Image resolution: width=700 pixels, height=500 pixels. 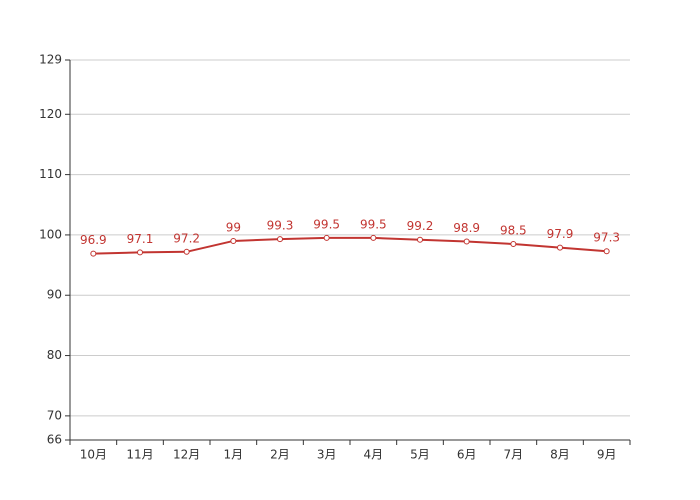 What do you see at coordinates (93, 455) in the screenshot?
I see `x-tick-label: 10月` at bounding box center [93, 455].